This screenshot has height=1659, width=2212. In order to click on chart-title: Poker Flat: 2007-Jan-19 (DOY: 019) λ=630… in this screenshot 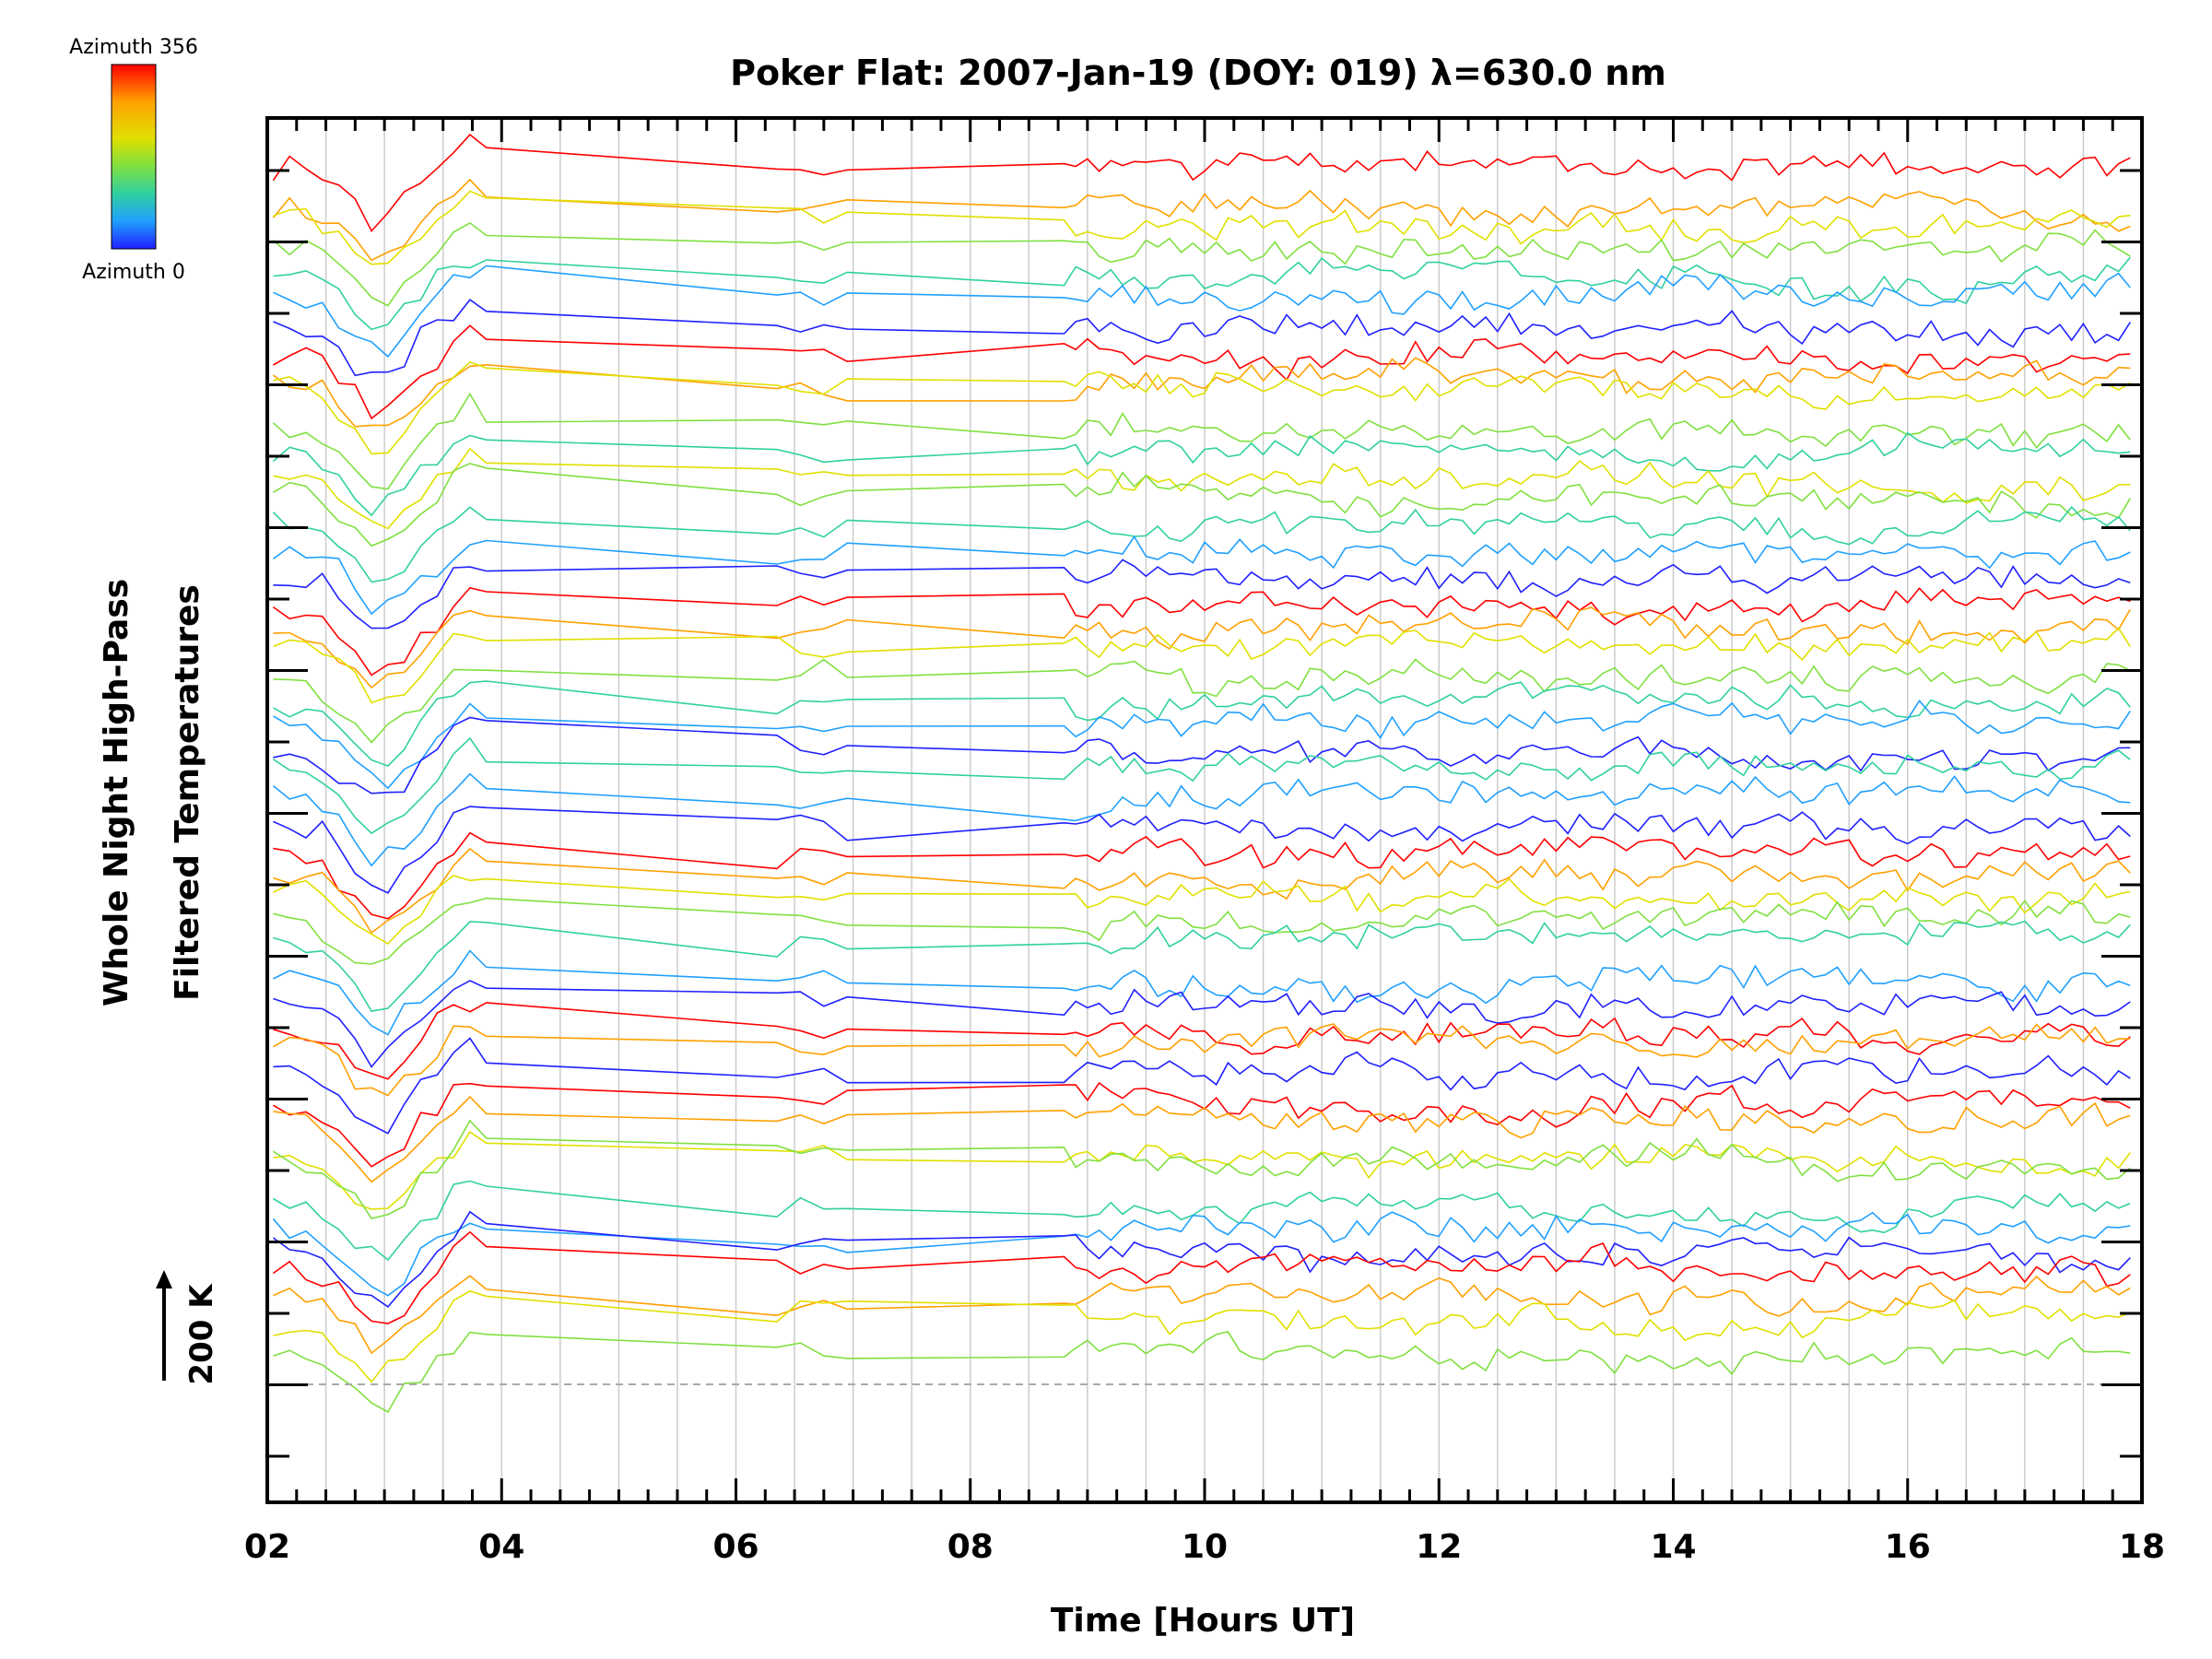, I will do `click(1198, 73)`.